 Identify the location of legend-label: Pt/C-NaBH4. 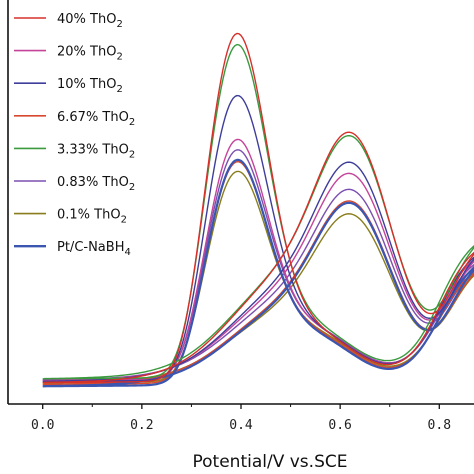
(94, 249).